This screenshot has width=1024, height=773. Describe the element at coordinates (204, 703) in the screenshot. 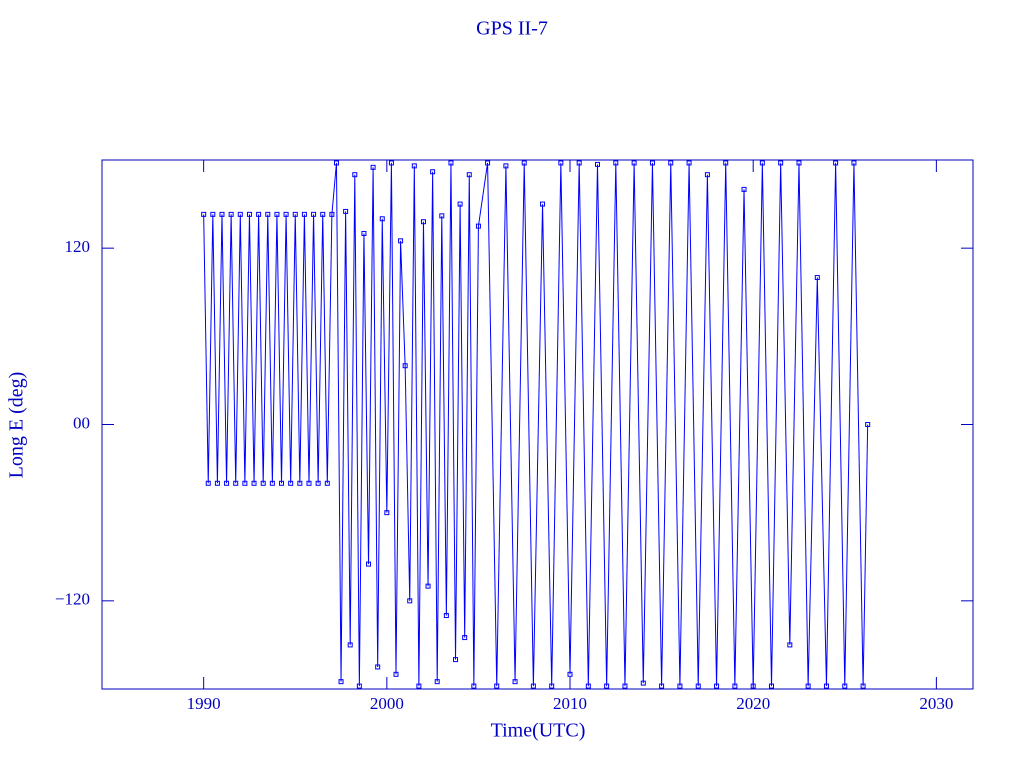

I see `x-tick-label: 1990` at that location.